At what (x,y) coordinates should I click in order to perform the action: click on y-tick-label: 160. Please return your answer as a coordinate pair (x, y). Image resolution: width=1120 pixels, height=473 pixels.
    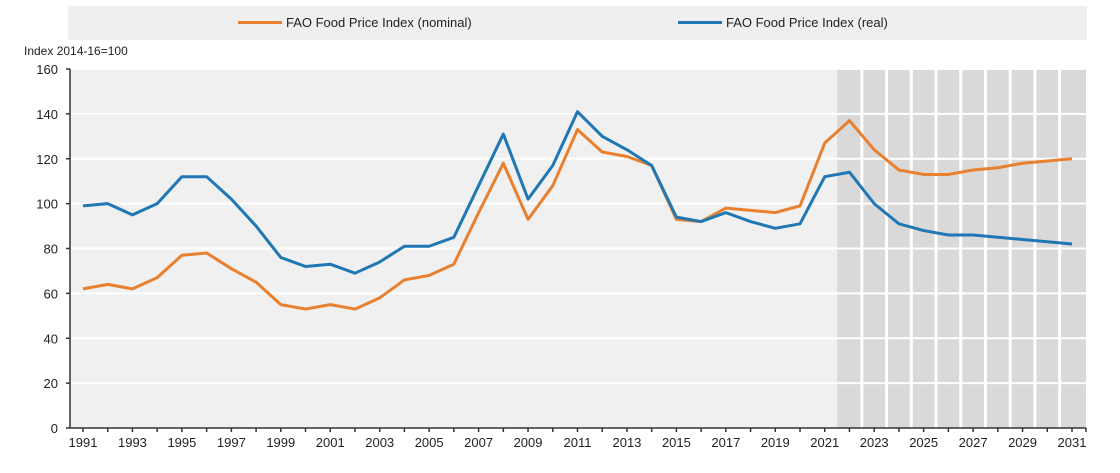
    Looking at the image, I should click on (47, 69).